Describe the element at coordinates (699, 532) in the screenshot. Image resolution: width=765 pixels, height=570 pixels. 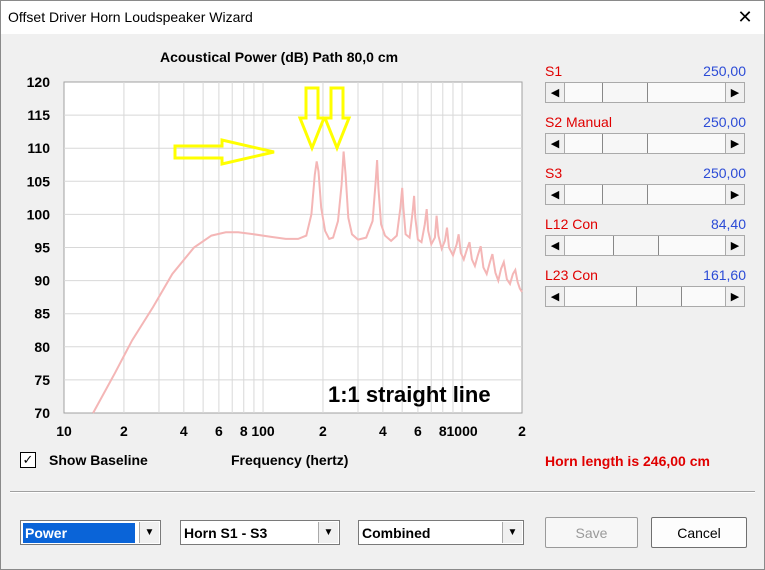
I see `cancel-button: Cancel` at that location.